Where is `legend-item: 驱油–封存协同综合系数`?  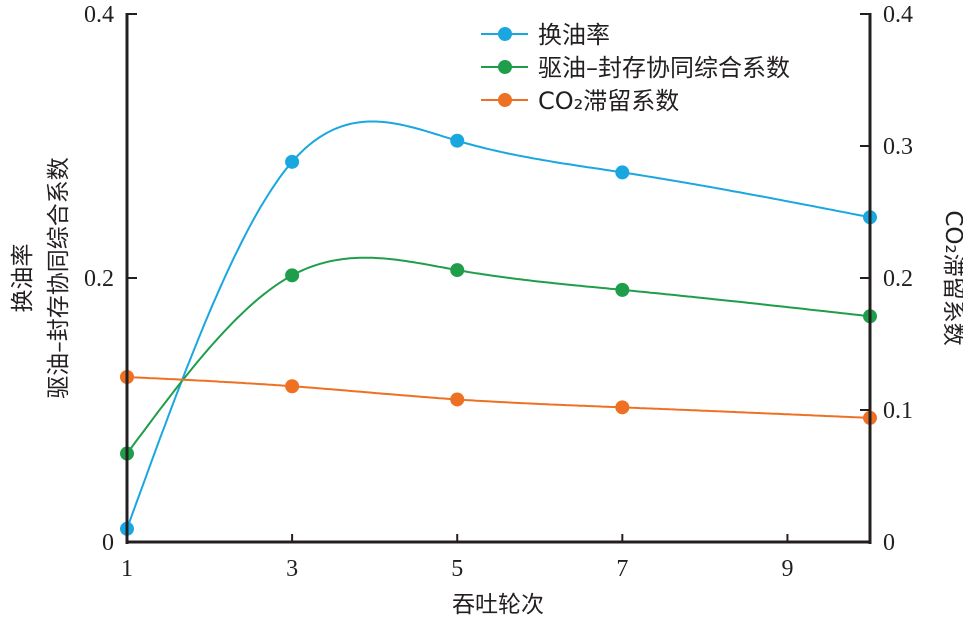
legend-item: 驱油–封存协同综合系数 is located at coordinates (635, 68).